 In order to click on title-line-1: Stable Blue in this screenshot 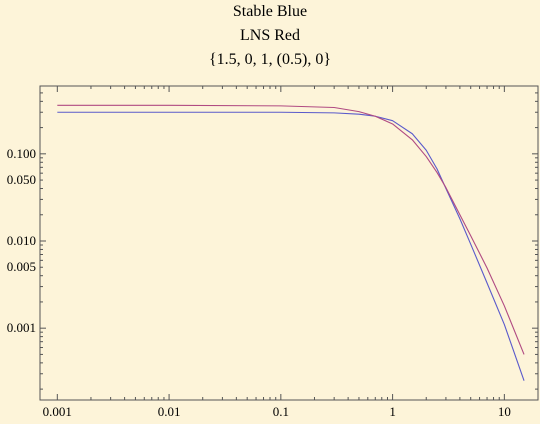, I will do `click(270, 11)`.